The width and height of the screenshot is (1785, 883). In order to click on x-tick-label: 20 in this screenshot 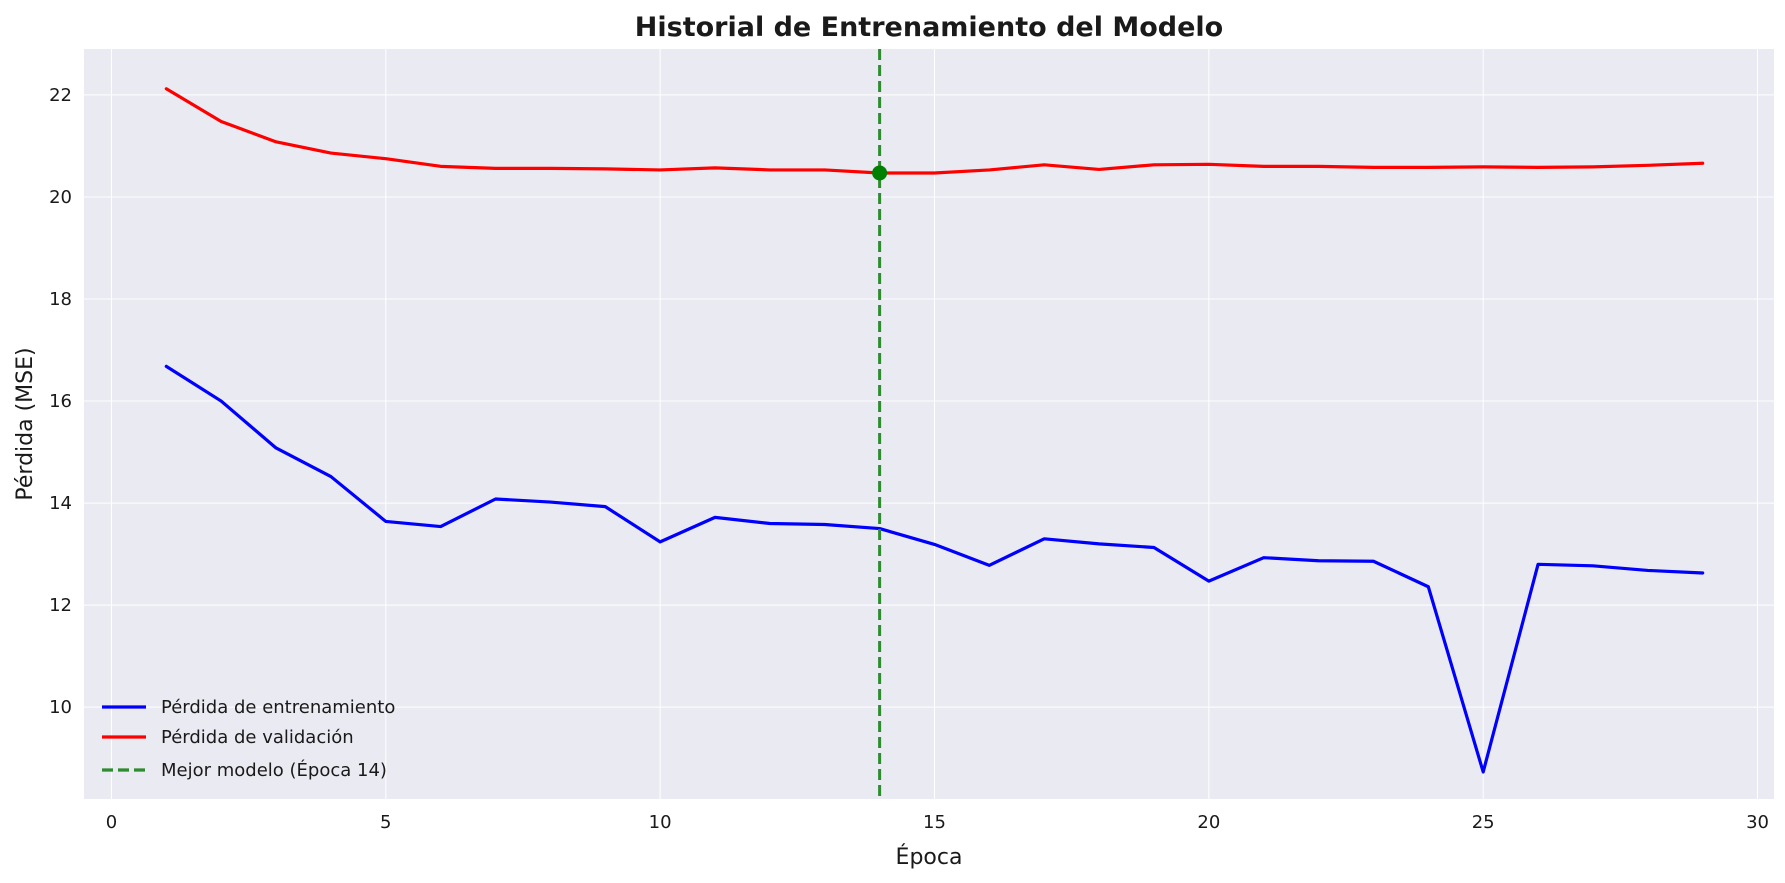, I will do `click(1208, 822)`.